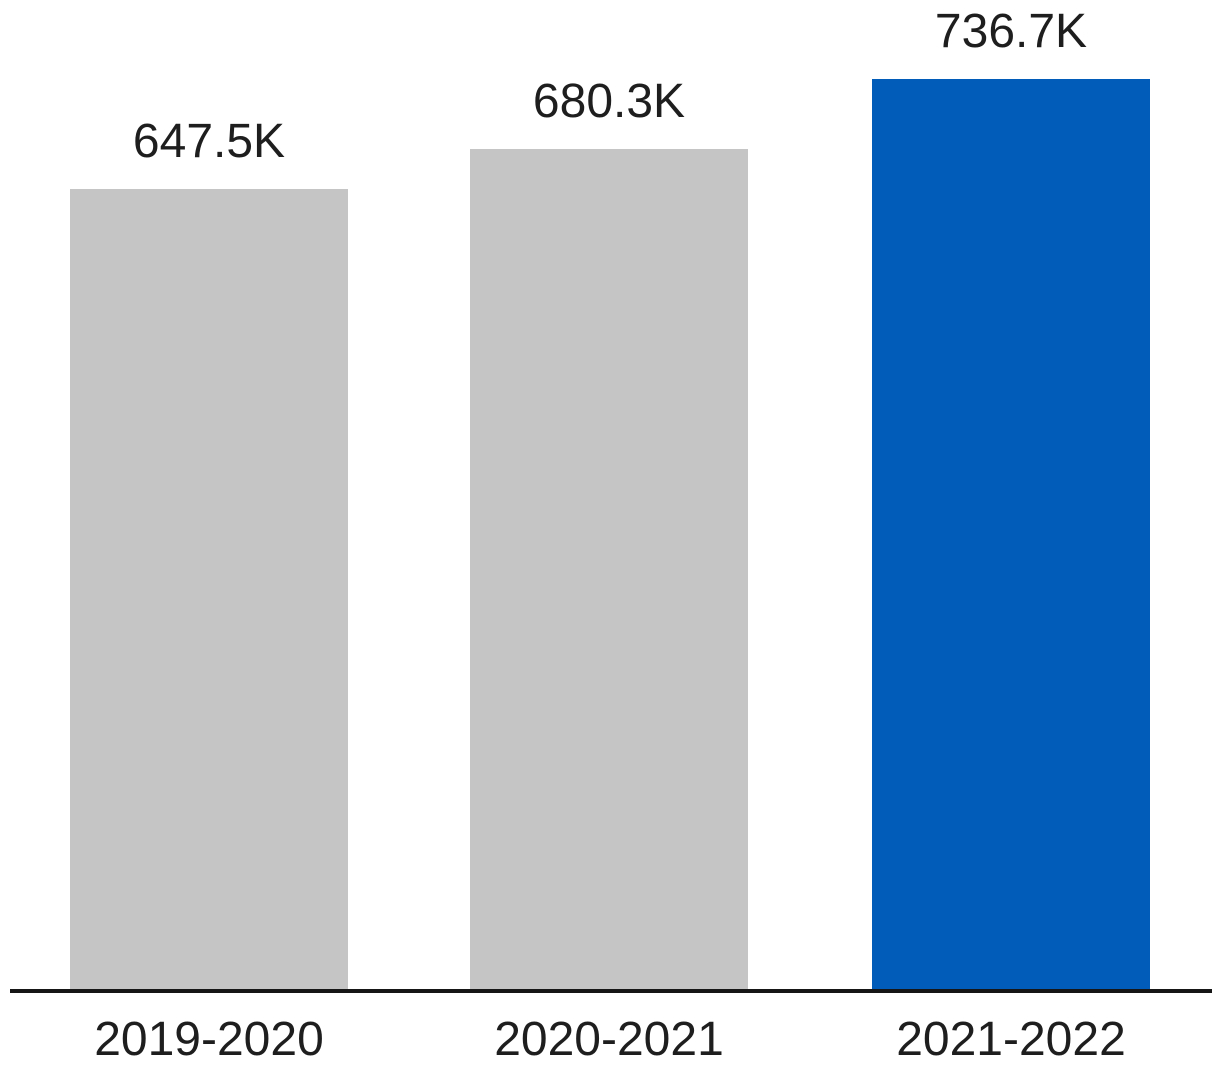 This screenshot has height=1079, width=1227. I want to click on x-axis-label-2021-2022: 2021-2022, so click(1011, 1039).